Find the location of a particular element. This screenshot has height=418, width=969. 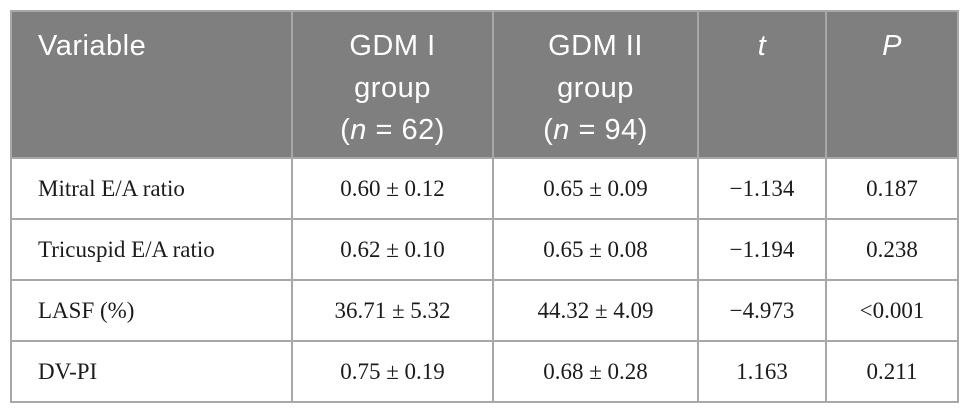

cell-p: 0.211 is located at coordinates (892, 371).